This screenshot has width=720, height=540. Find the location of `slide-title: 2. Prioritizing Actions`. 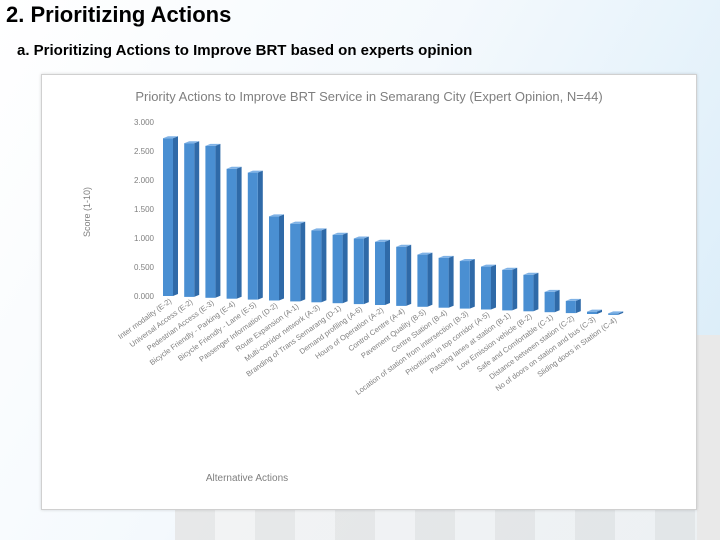

slide-title: 2. Prioritizing Actions is located at coordinates (119, 14).